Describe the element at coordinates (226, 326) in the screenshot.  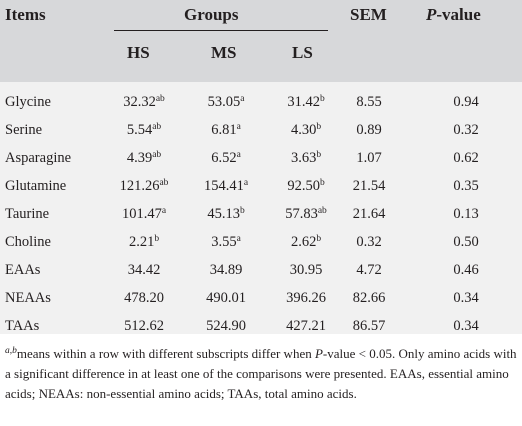
I see `cell-ms: 524.90` at that location.